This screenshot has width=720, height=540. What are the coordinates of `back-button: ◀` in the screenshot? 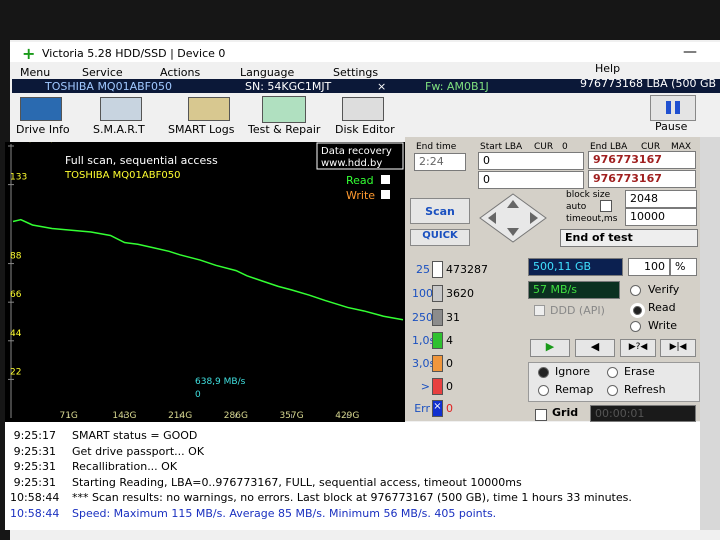 It's located at (595, 348).